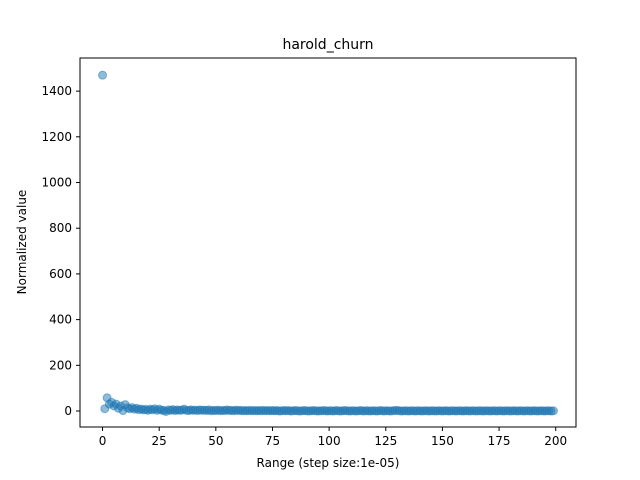 Image resolution: width=640 pixels, height=480 pixels. Describe the element at coordinates (68, 411) in the screenshot. I see `y-tick-label: 0` at that location.